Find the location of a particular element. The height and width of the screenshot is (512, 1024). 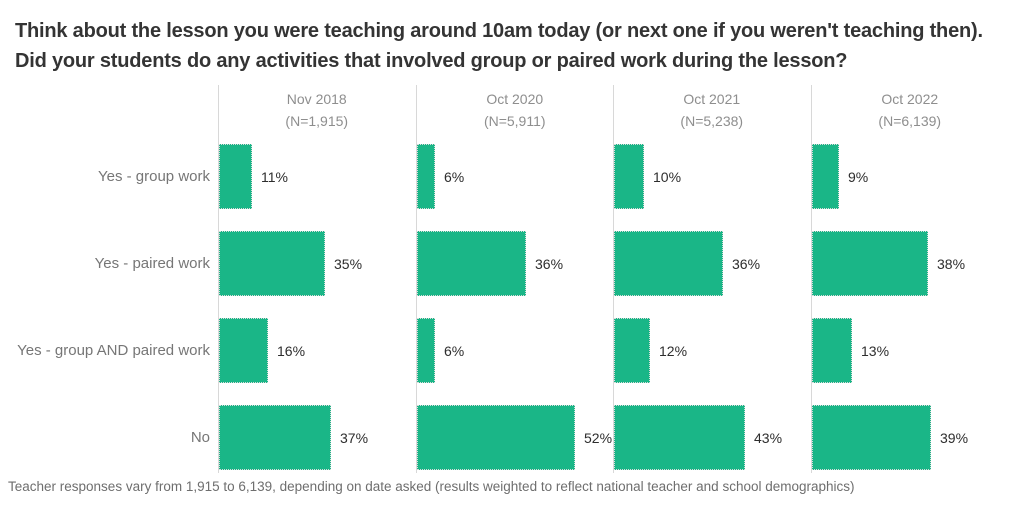

bar-value-label: 12% is located at coordinates (673, 350).